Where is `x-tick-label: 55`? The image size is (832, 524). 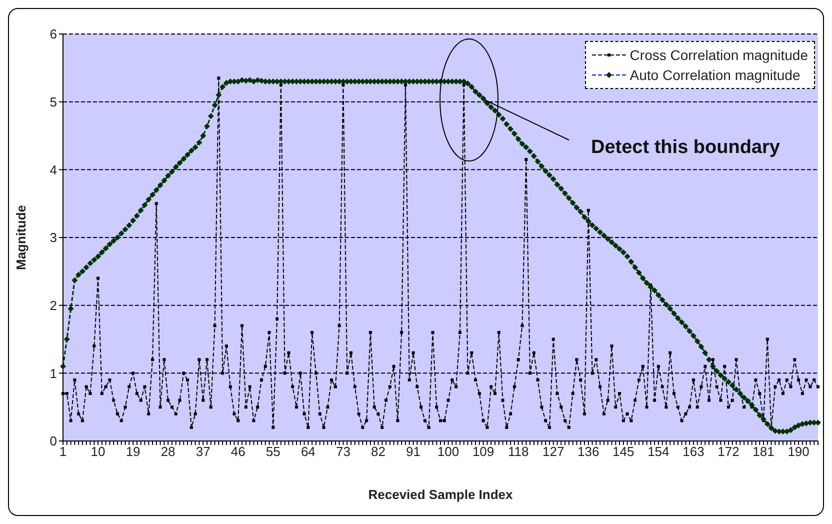 x-tick-label: 55 is located at coordinates (273, 452).